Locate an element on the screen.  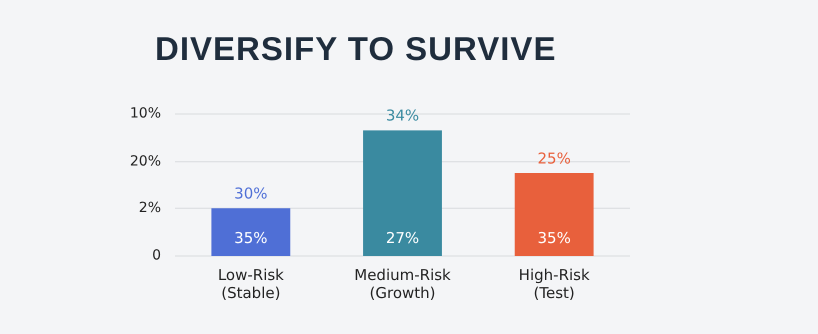
x-tick-label: High-Risk (Test) is located at coordinates (554, 284).